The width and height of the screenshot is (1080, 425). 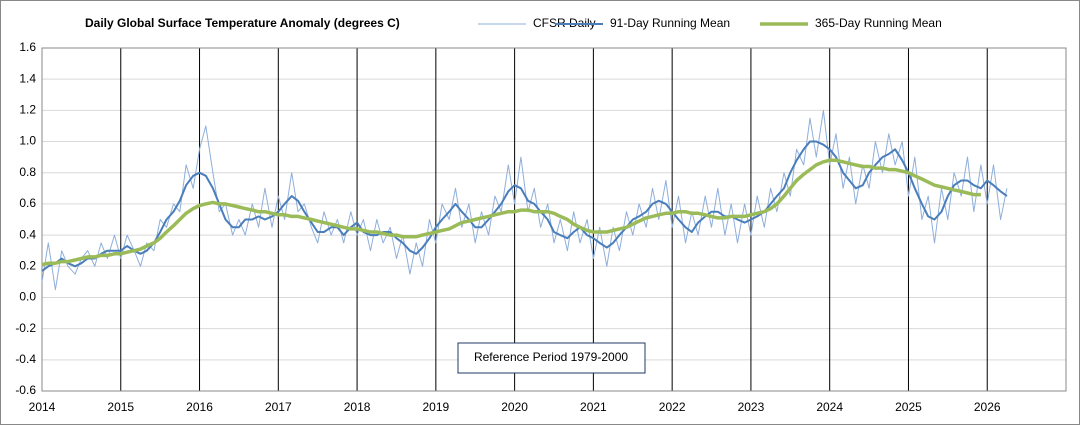 What do you see at coordinates (514, 407) in the screenshot?
I see `x-tick-label: 2020` at bounding box center [514, 407].